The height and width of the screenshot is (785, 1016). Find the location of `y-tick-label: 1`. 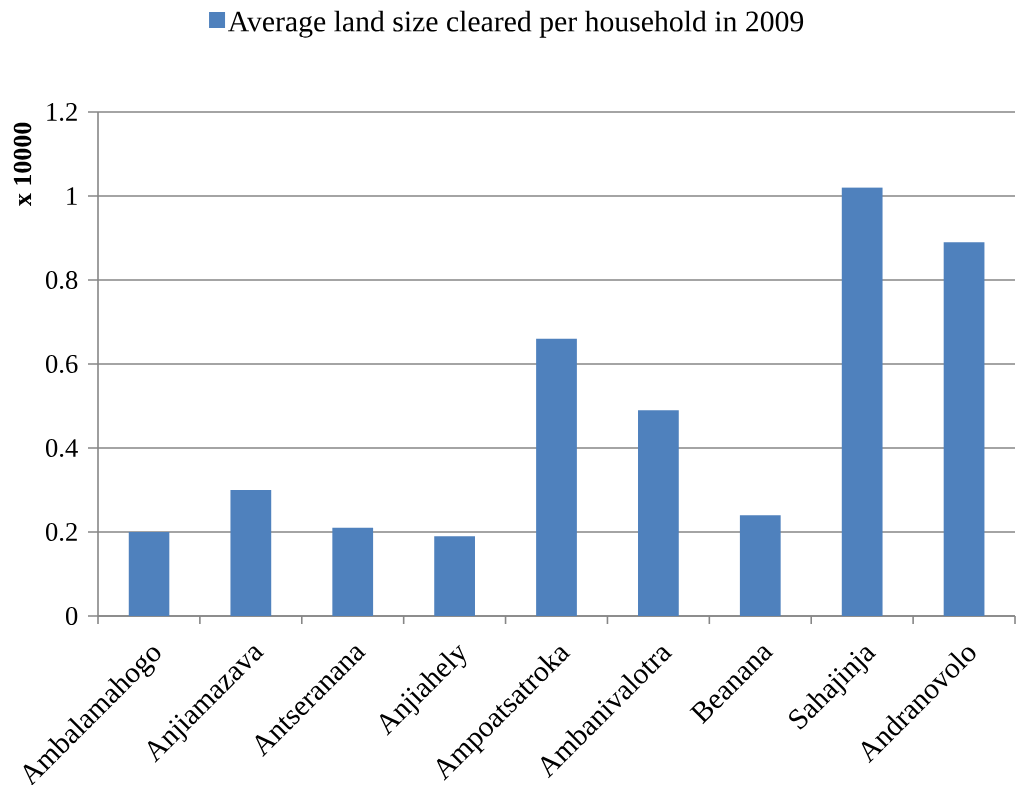

y-tick-label: 1 is located at coordinates (72, 196).